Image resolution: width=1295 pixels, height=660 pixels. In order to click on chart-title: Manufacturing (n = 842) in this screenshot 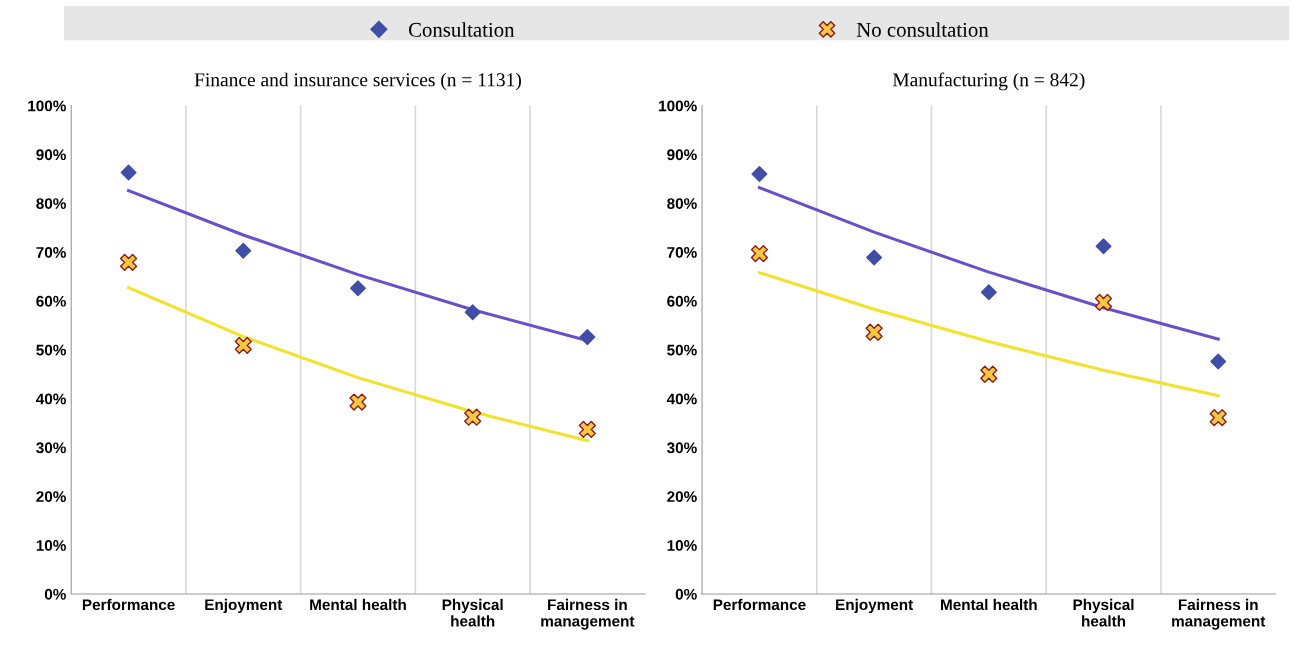, I will do `click(988, 81)`.